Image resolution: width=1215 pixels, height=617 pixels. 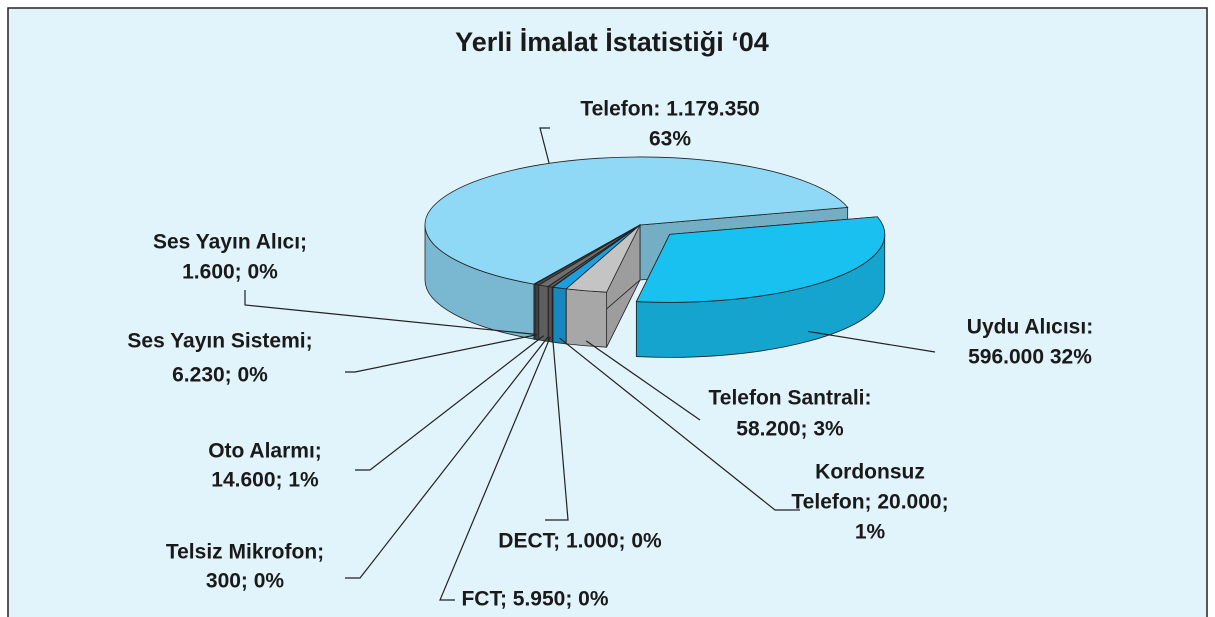 I want to click on data-label: 1.600; 0%, so click(x=230, y=272).